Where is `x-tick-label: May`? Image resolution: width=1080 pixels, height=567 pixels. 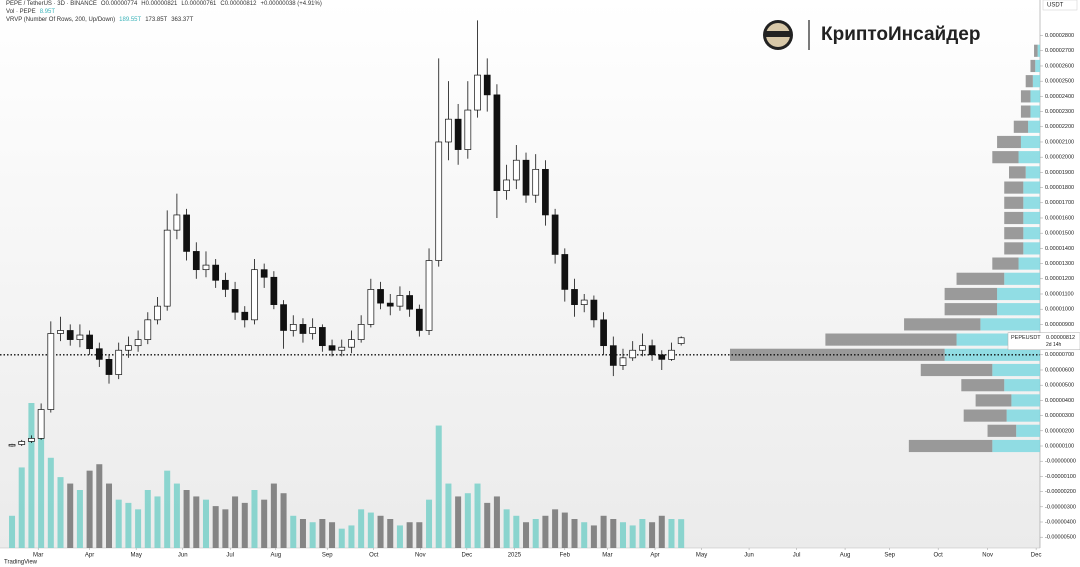 x-tick-label: May is located at coordinates (701, 556).